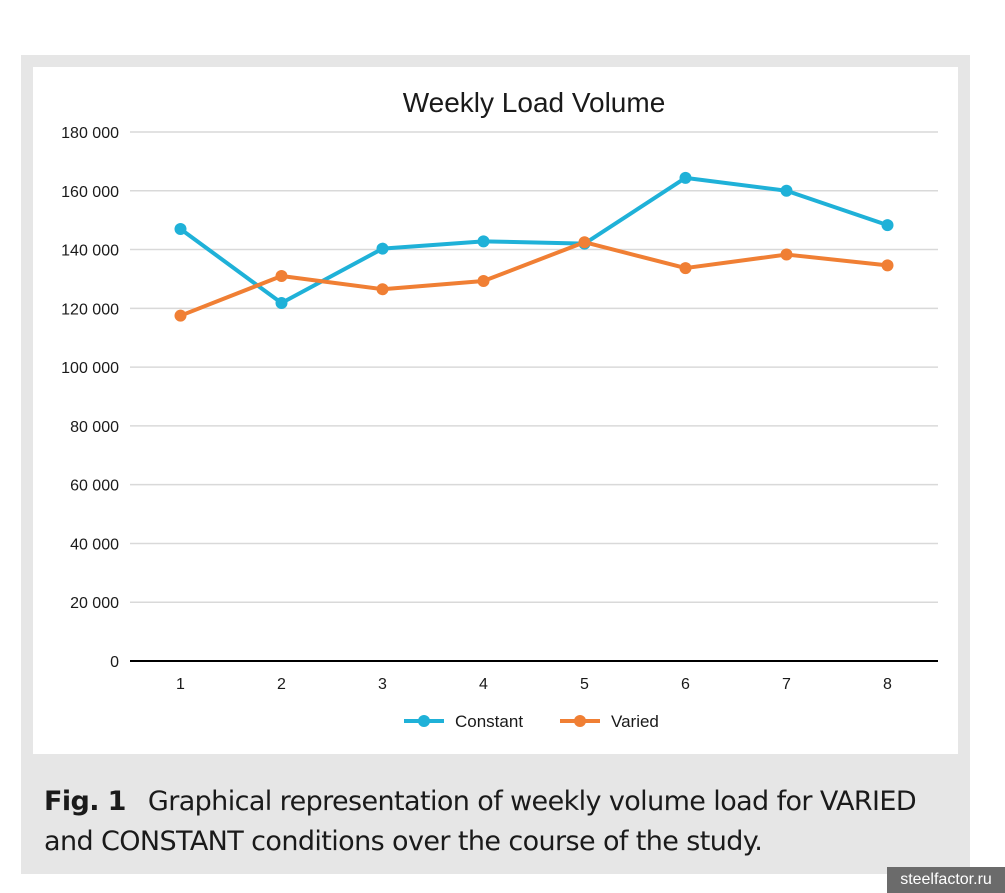 The height and width of the screenshot is (893, 1005). What do you see at coordinates (946, 880) in the screenshot?
I see `watermark: steelfactor.ru` at bounding box center [946, 880].